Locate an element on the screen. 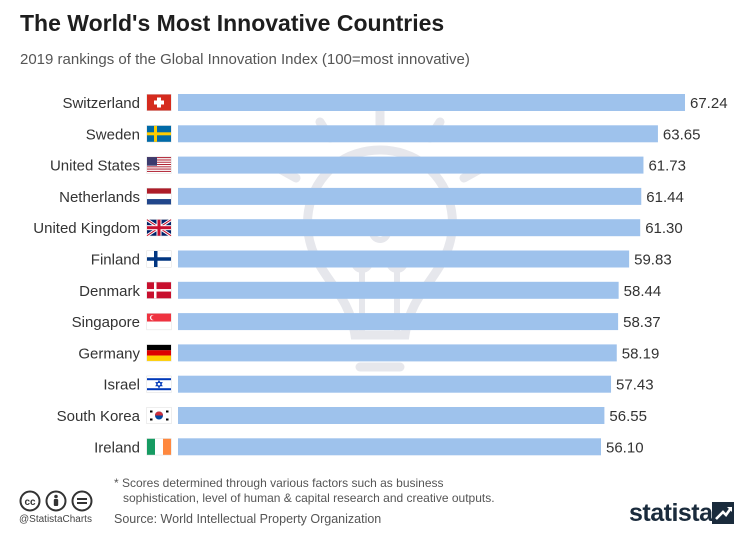 The width and height of the screenshot is (750, 537). statista-logo-icon is located at coordinates (723, 513).